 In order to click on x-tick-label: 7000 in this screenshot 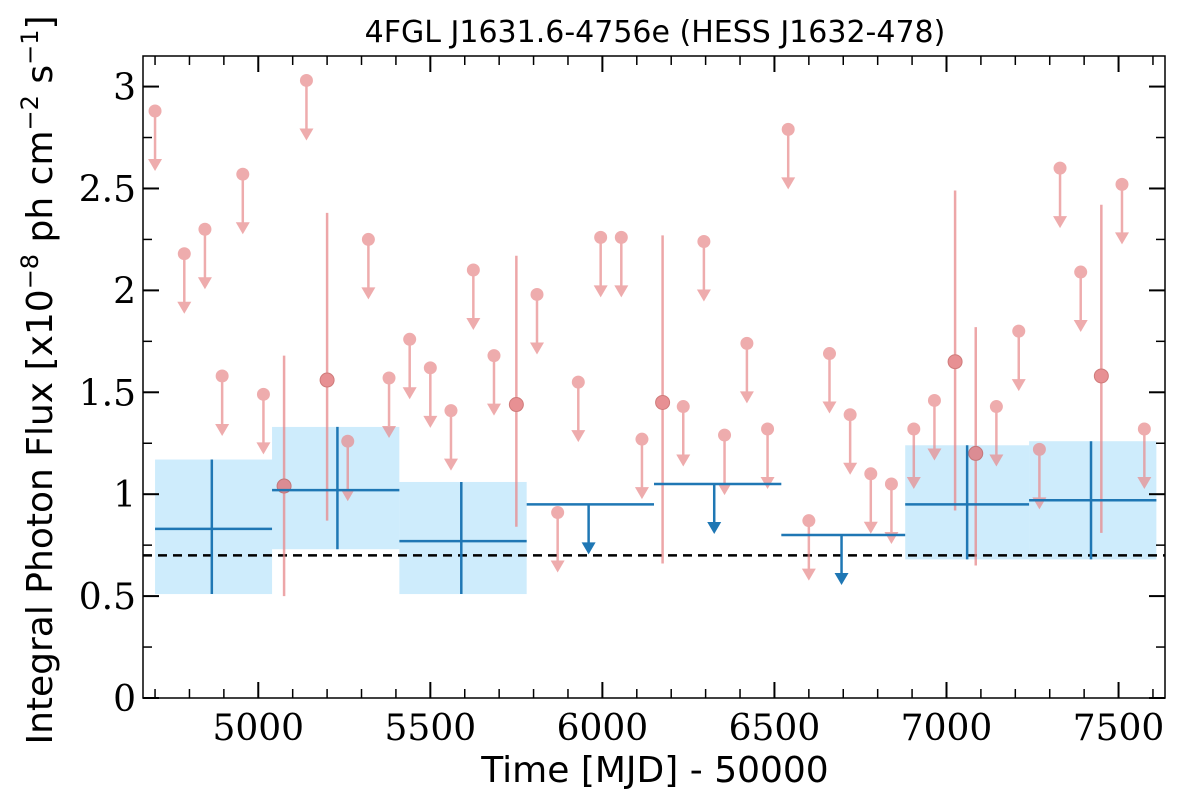, I will do `click(947, 728)`.